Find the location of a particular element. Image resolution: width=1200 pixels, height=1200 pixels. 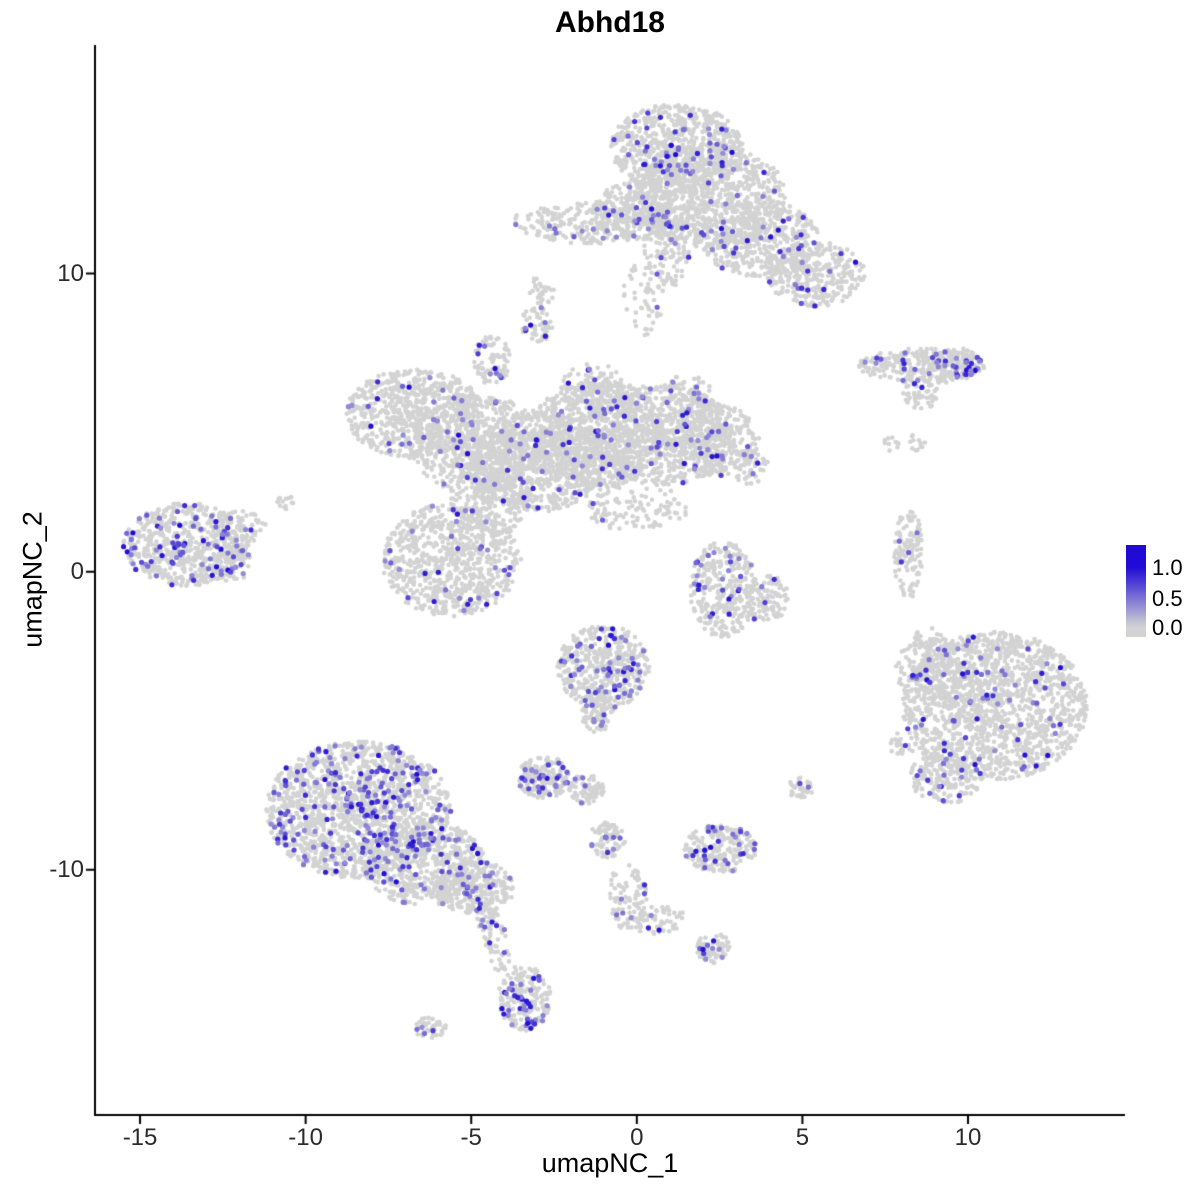

y-tick-label: -10 is located at coordinates (66, 869).